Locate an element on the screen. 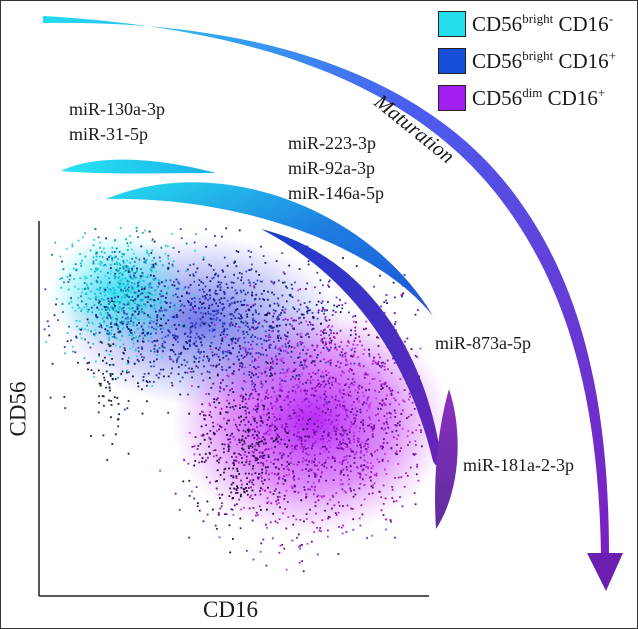 This screenshot has height=629, width=638. mirna-group-1: miR-130a-3p miR-31-5p is located at coordinates (117, 122).